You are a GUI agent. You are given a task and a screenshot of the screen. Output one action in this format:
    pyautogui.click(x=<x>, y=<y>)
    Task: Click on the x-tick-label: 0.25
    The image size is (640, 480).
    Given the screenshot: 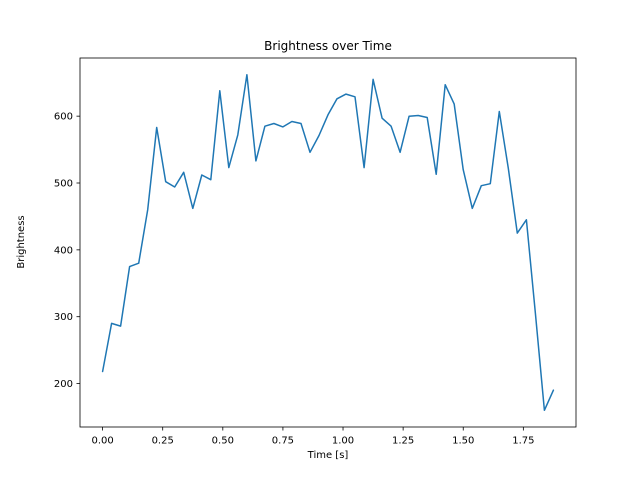 What is the action you would take?
    pyautogui.click(x=163, y=441)
    